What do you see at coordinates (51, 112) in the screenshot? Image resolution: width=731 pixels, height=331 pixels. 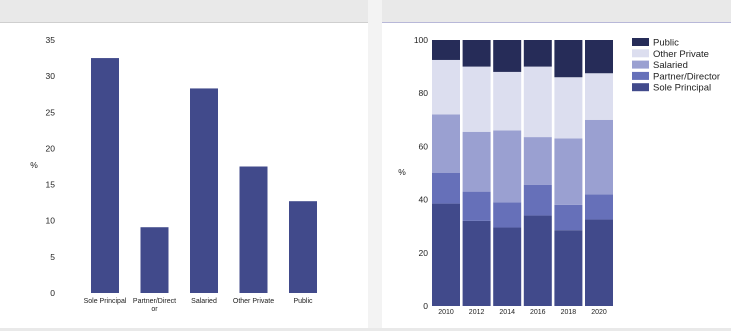 I see `y-tick-label: 25` at bounding box center [51, 112].